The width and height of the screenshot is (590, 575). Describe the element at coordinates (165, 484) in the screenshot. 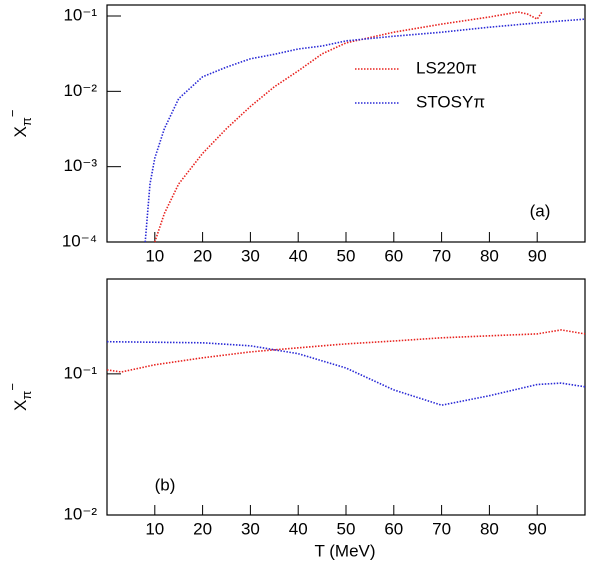

I see `panel-label: (b)` at that location.